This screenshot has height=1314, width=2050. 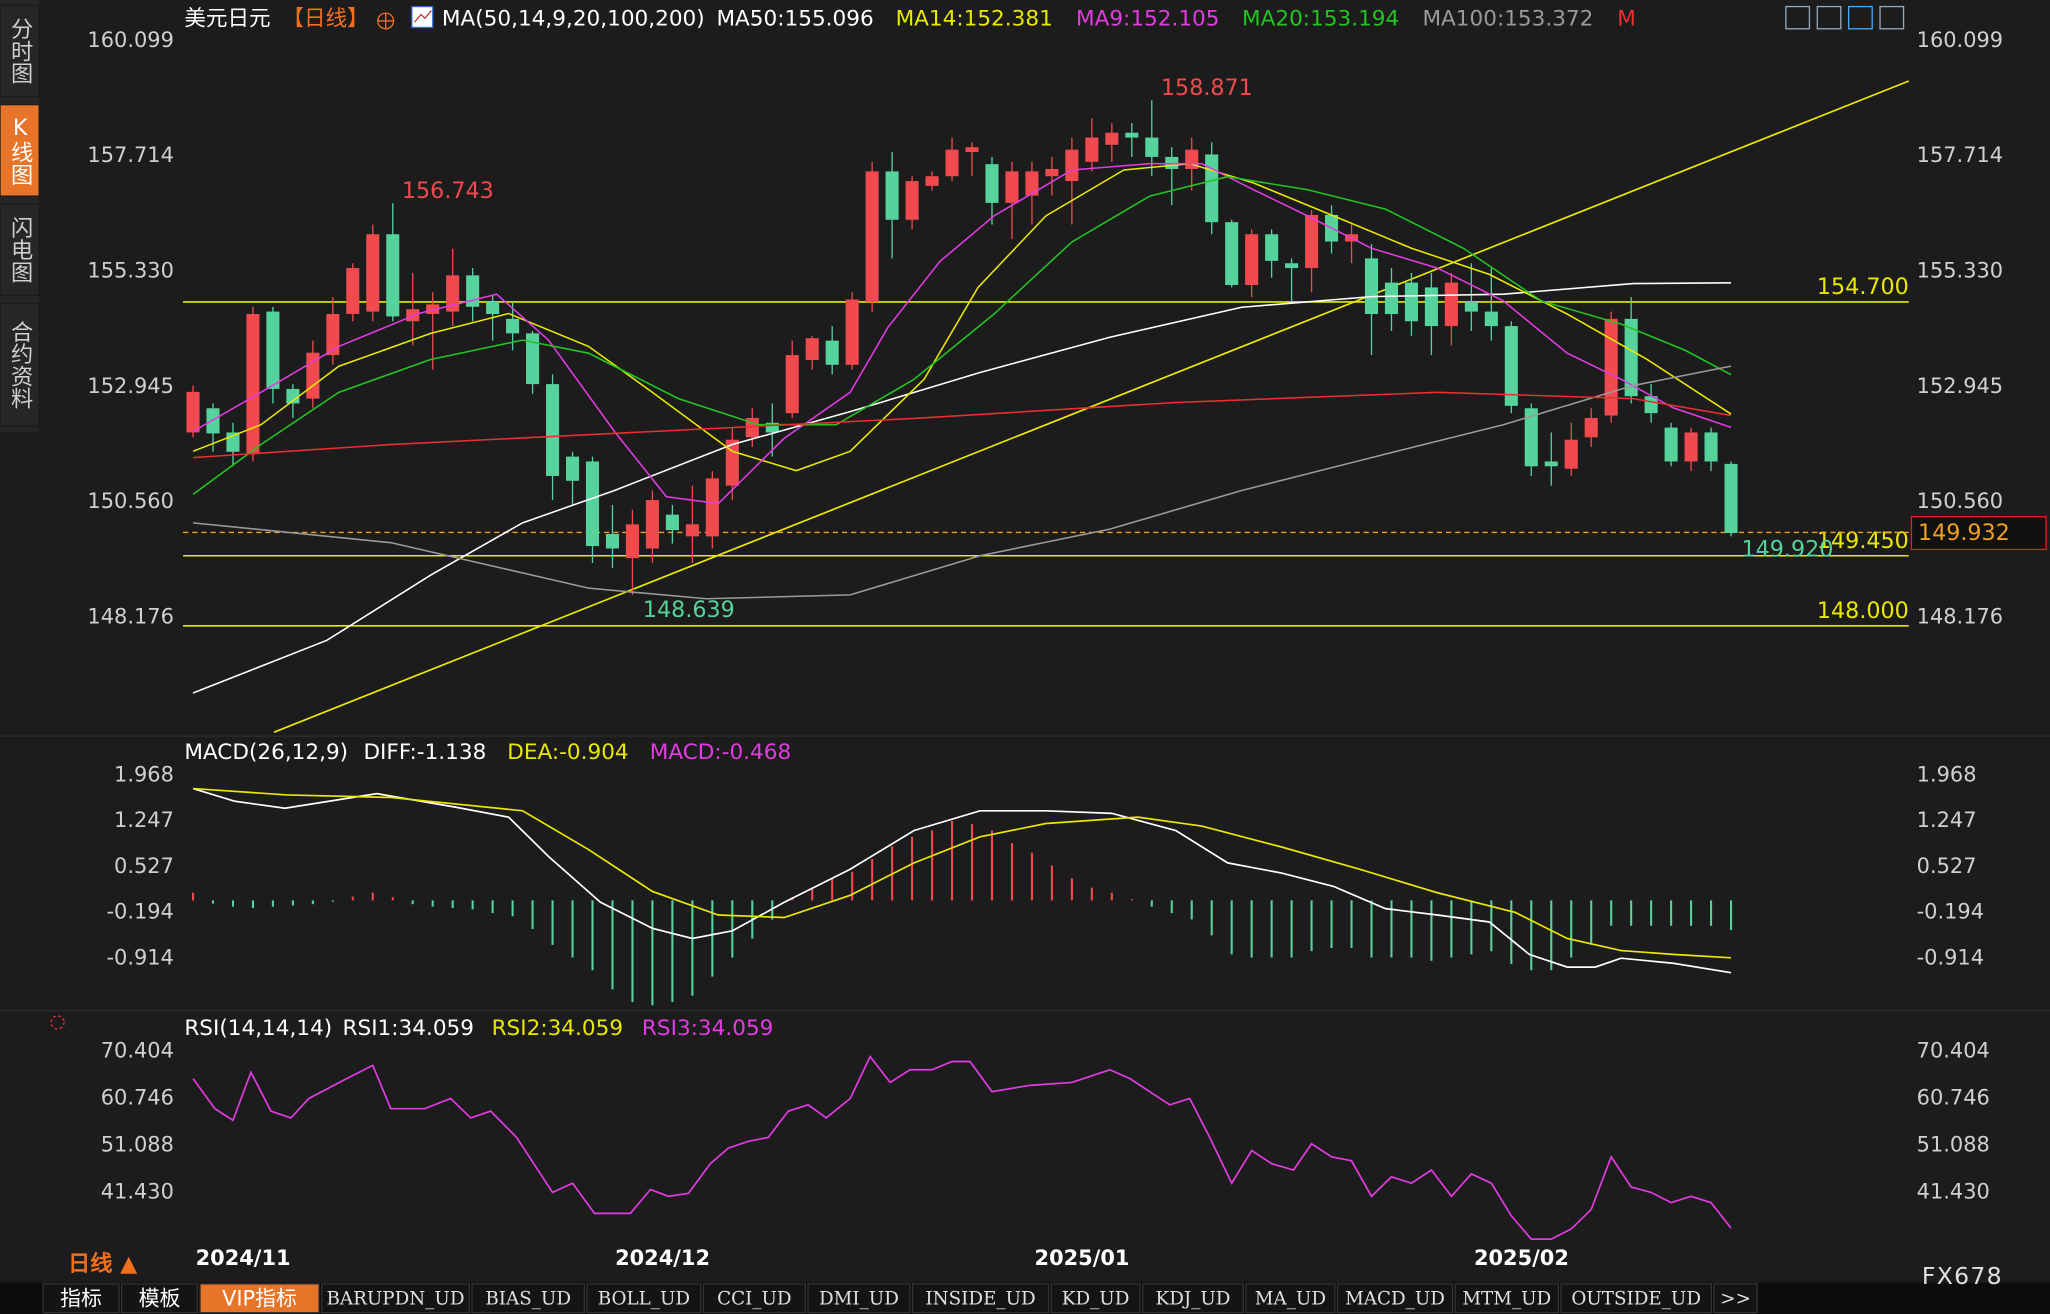 I want to click on ma-icon, so click(x=422, y=17).